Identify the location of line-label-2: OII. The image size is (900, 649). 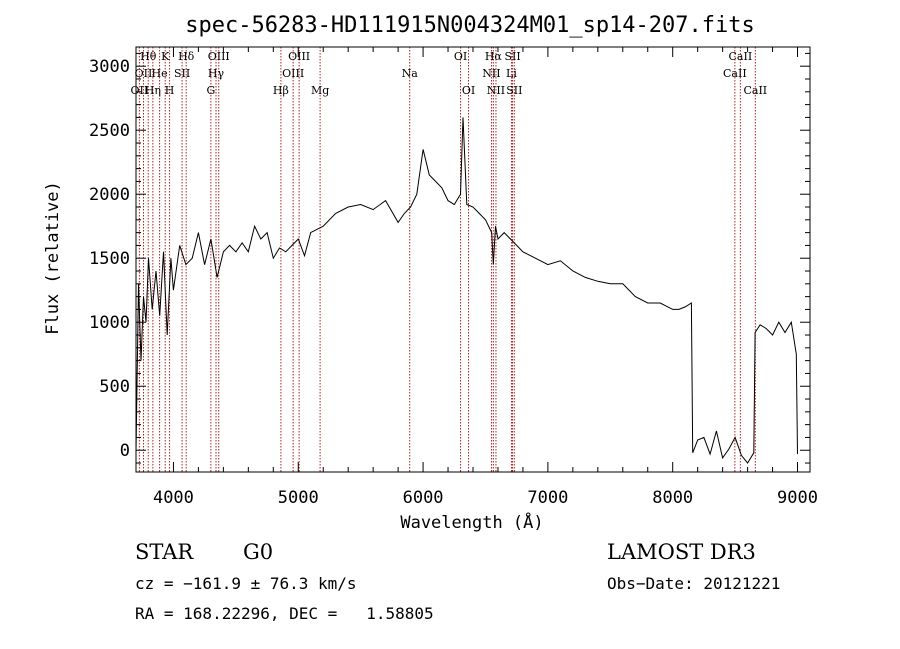
(144, 73).